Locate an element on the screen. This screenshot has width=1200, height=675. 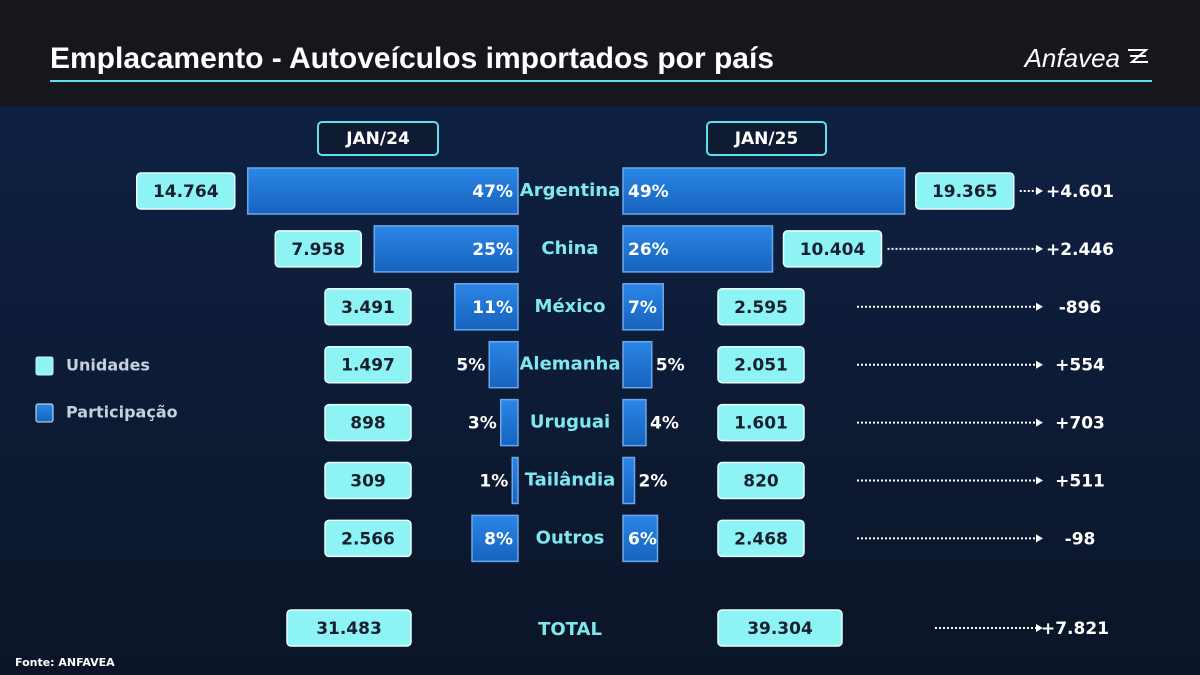
share-label: 26% is located at coordinates (648, 250).